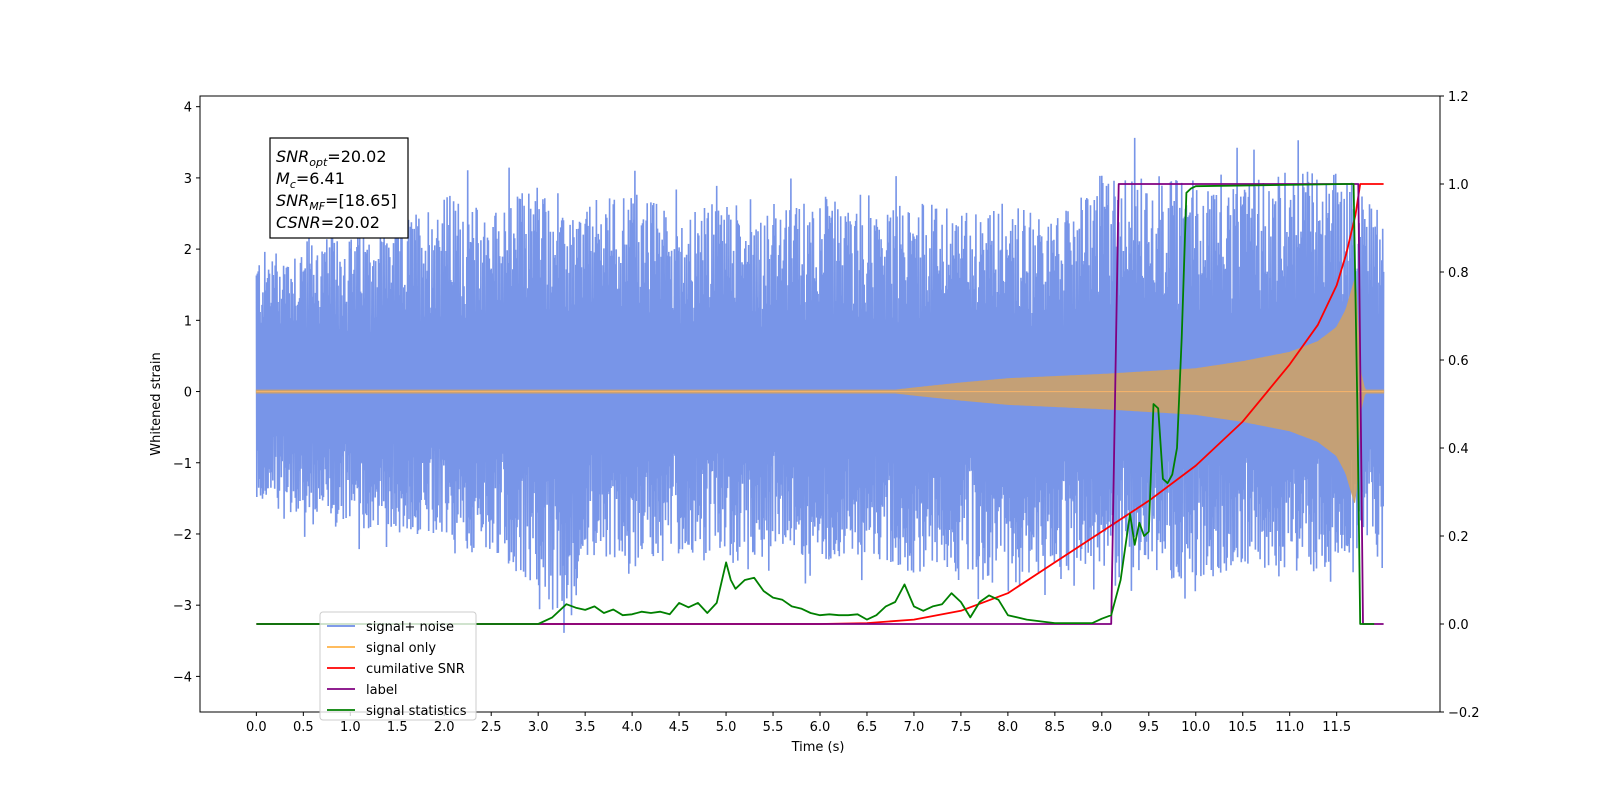  What do you see at coordinates (1101, 727) in the screenshot?
I see `x-tick-label: 9.0` at bounding box center [1101, 727].